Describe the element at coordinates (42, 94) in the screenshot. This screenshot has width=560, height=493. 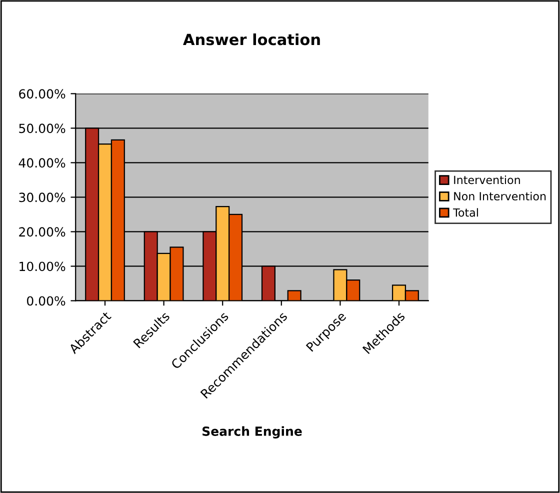
I see `y-tick-label: 60.00%` at that location.